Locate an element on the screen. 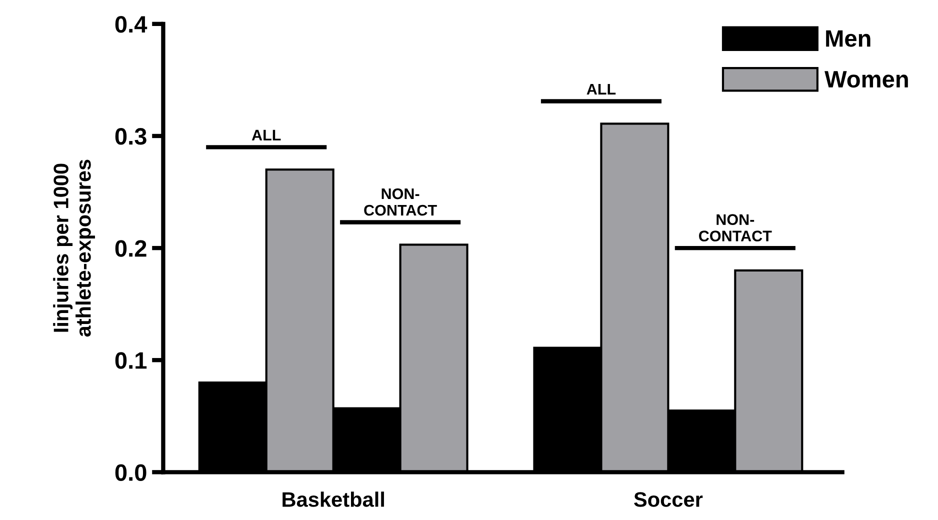 This screenshot has height=520, width=938. y-tick-label: 0.1 is located at coordinates (131, 360).